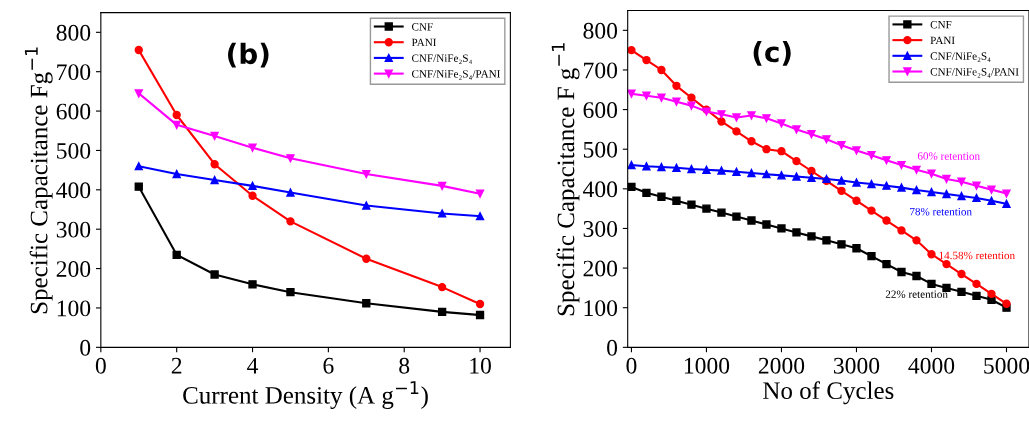  What do you see at coordinates (707, 365) in the screenshot?
I see `x-tick-label: 1000` at bounding box center [707, 365].